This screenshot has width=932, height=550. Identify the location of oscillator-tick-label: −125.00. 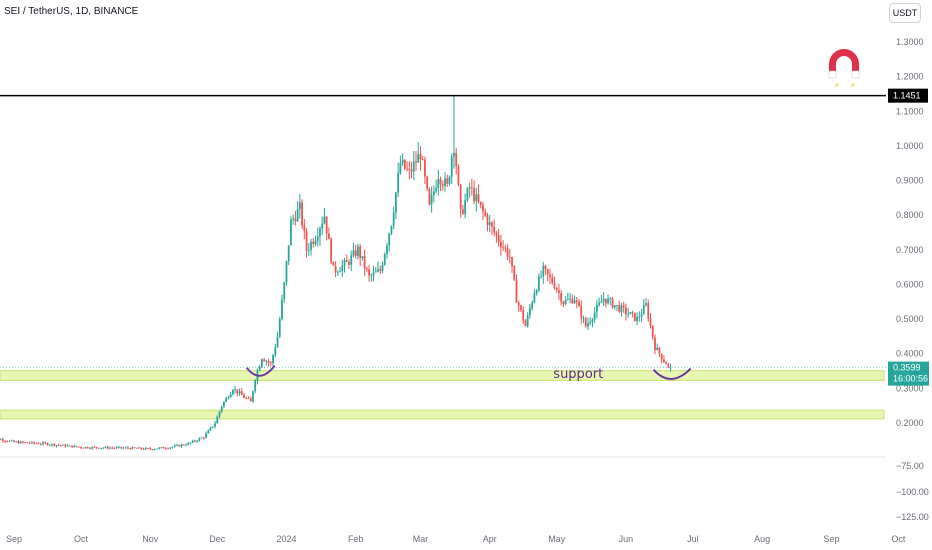
(912, 517).